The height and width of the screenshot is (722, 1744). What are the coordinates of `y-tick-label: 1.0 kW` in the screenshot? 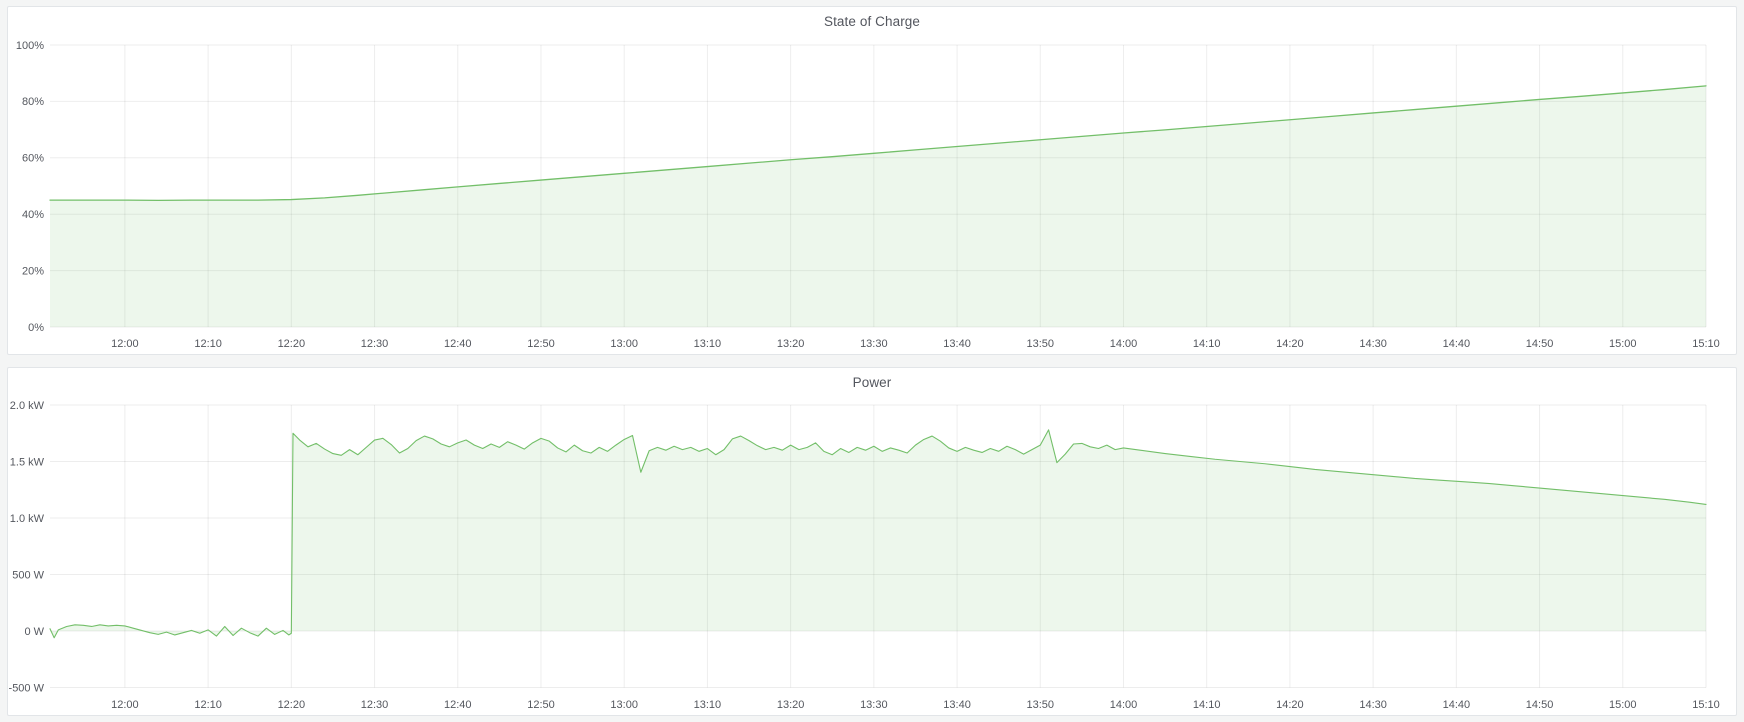 It's located at (27, 519).